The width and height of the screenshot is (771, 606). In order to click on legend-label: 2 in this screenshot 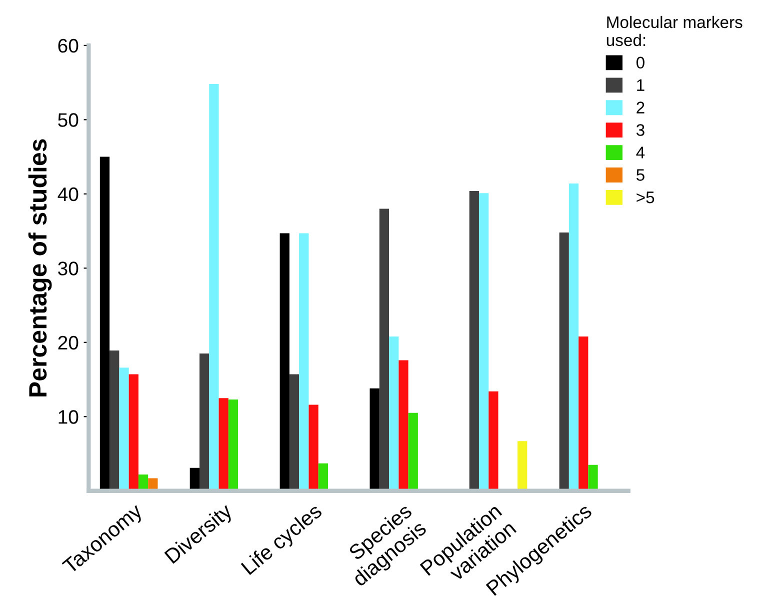, I will do `click(640, 108)`.